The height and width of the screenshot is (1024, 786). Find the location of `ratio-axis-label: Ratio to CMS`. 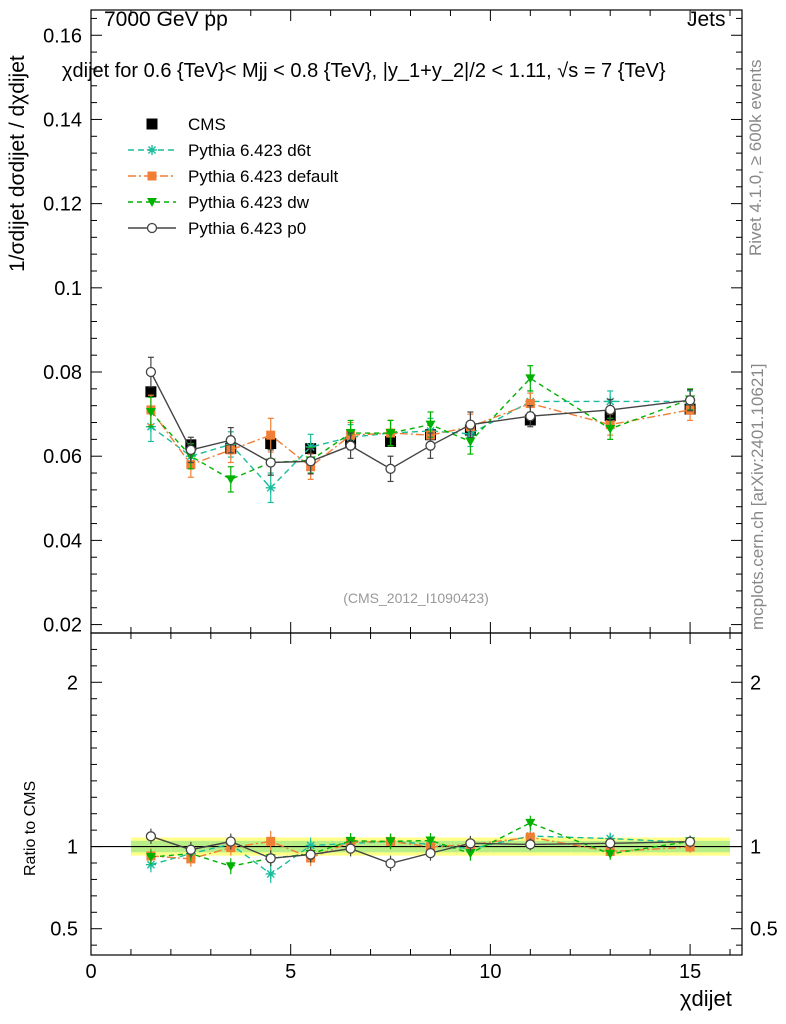

ratio-axis-label: Ratio to CMS is located at coordinates (31, 828).